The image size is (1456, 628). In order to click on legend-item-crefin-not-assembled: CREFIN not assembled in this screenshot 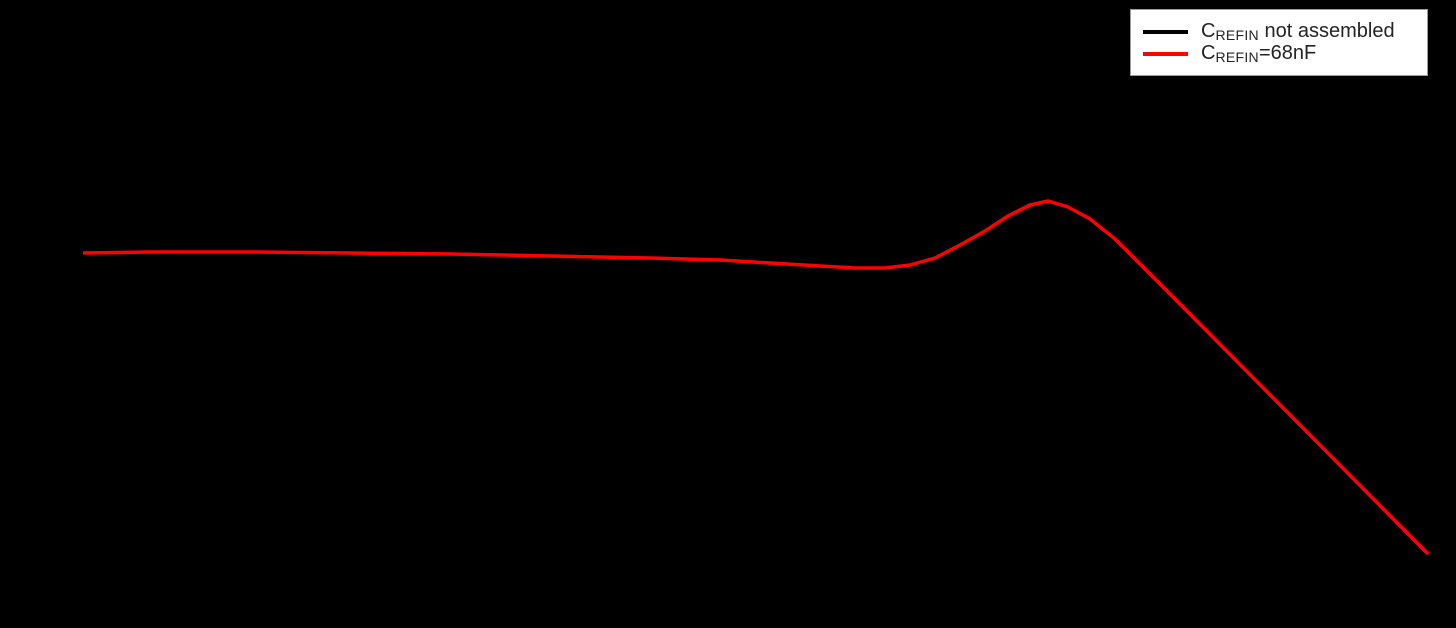, I will do `click(1285, 31)`.